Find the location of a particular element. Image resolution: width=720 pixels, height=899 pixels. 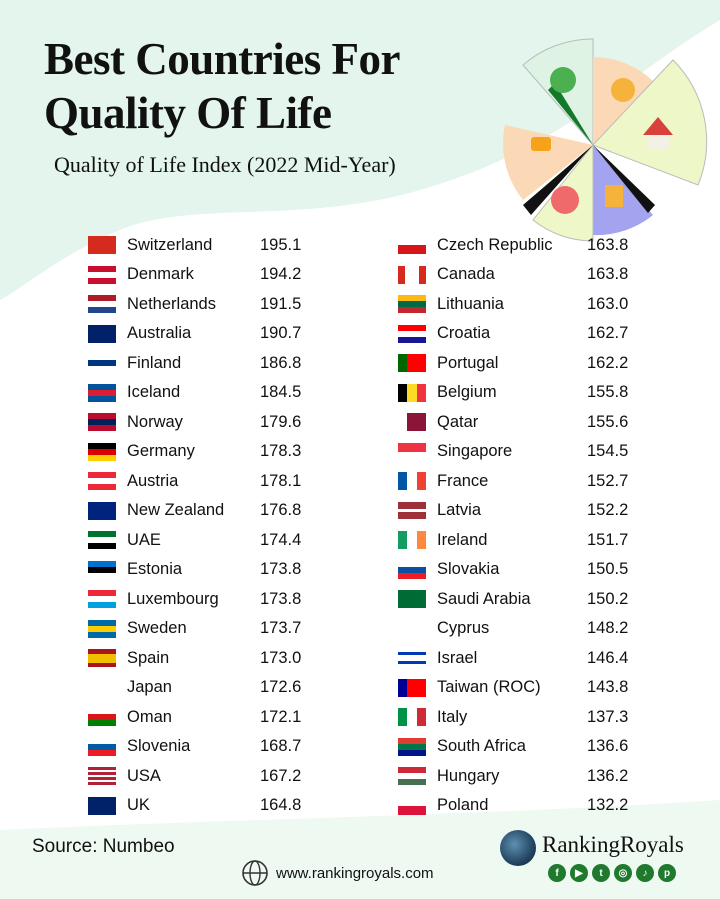

table-row: Italy 137.3 is located at coordinates (528, 717).